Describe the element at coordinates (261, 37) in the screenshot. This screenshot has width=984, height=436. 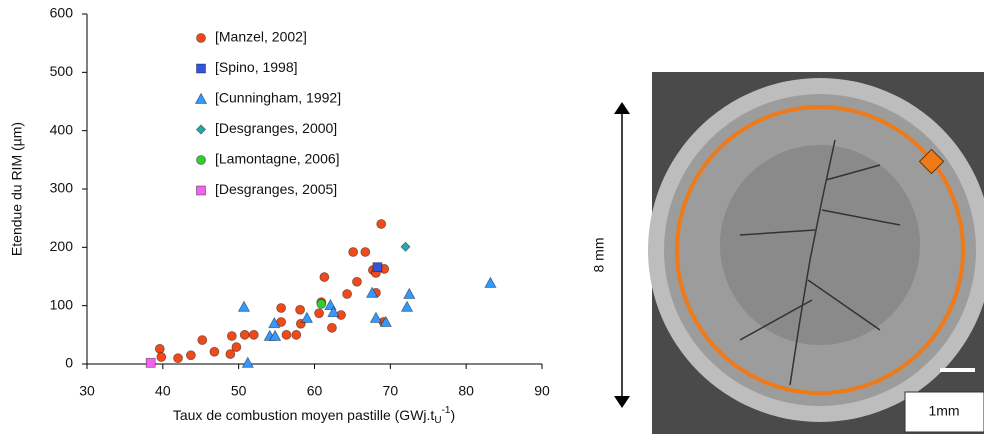
I see `legend-label: [Manzel, 2002]` at that location.